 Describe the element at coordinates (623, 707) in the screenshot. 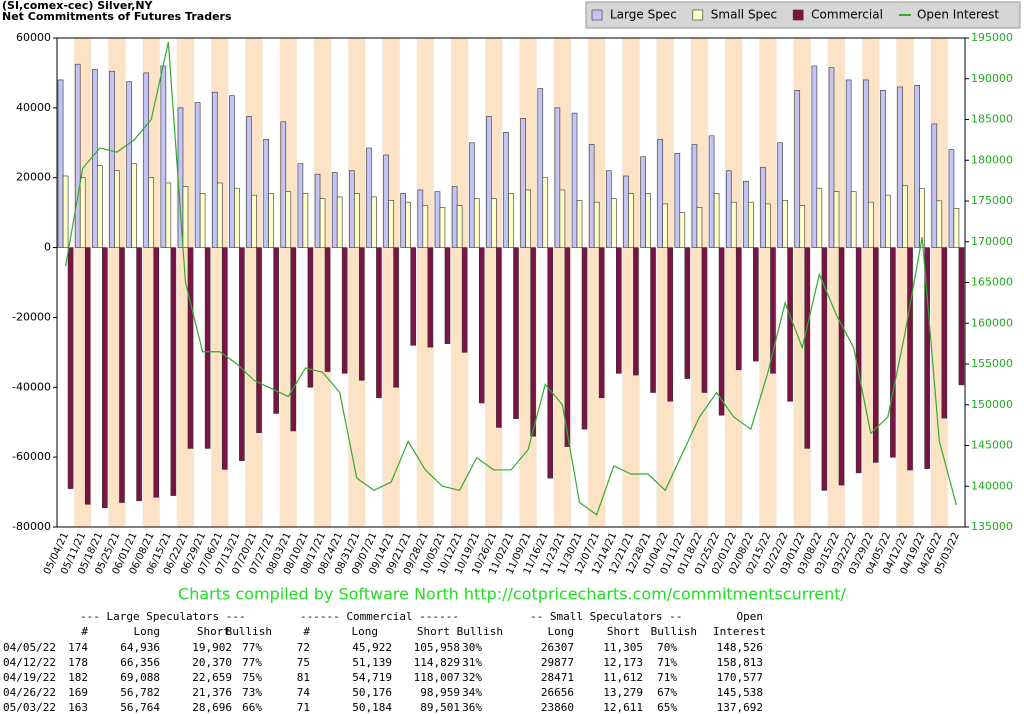

I see `table-cell: 12,611` at that location.